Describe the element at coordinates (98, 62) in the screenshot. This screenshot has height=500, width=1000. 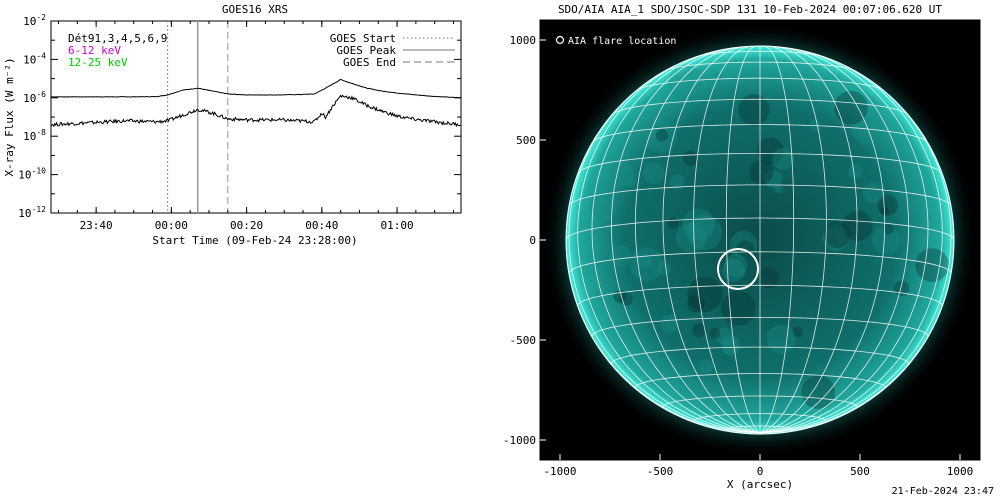
I see `legend-left-2: 12-25 keV` at that location.